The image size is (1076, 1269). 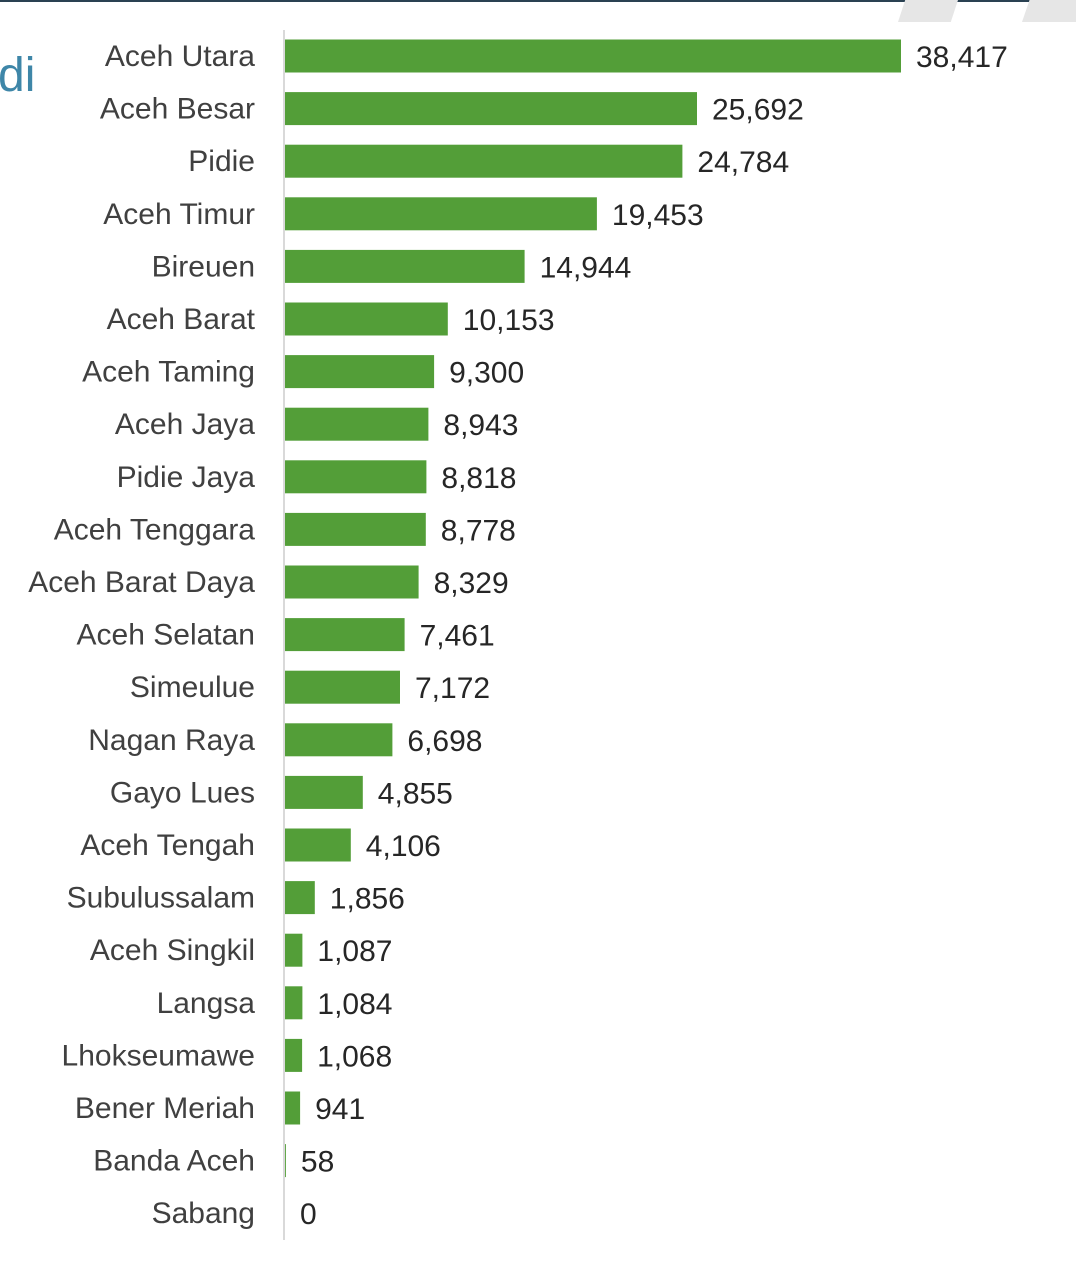 I want to click on data-label: 1,856, so click(x=367, y=899).